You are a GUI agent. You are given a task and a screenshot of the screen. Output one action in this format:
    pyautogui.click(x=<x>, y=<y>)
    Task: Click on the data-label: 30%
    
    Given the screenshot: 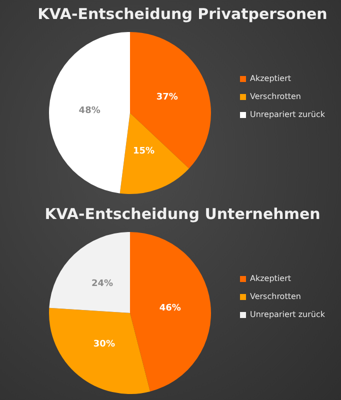 What is the action you would take?
    pyautogui.click(x=104, y=345)
    